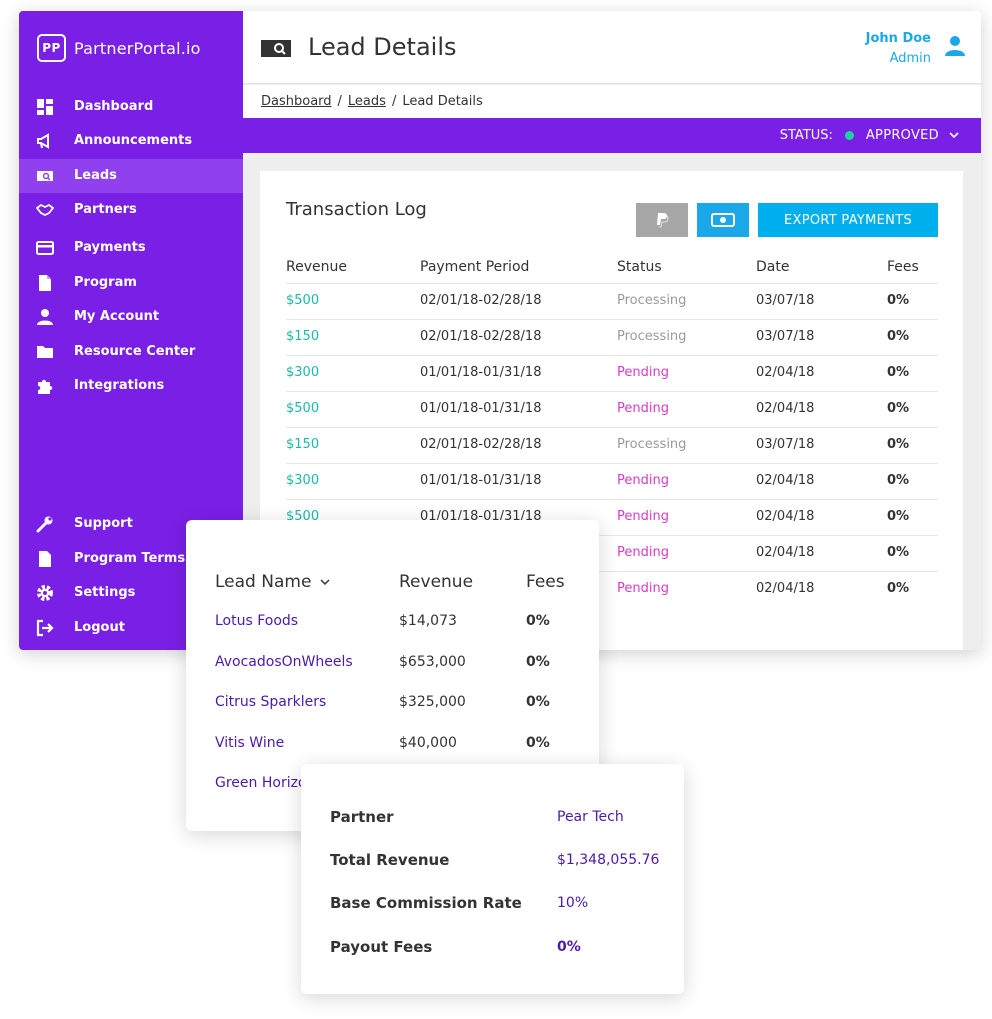 The image size is (992, 1019). Describe the element at coordinates (392, 795) in the screenshot. I see `list-item: Green Horizo` at that location.